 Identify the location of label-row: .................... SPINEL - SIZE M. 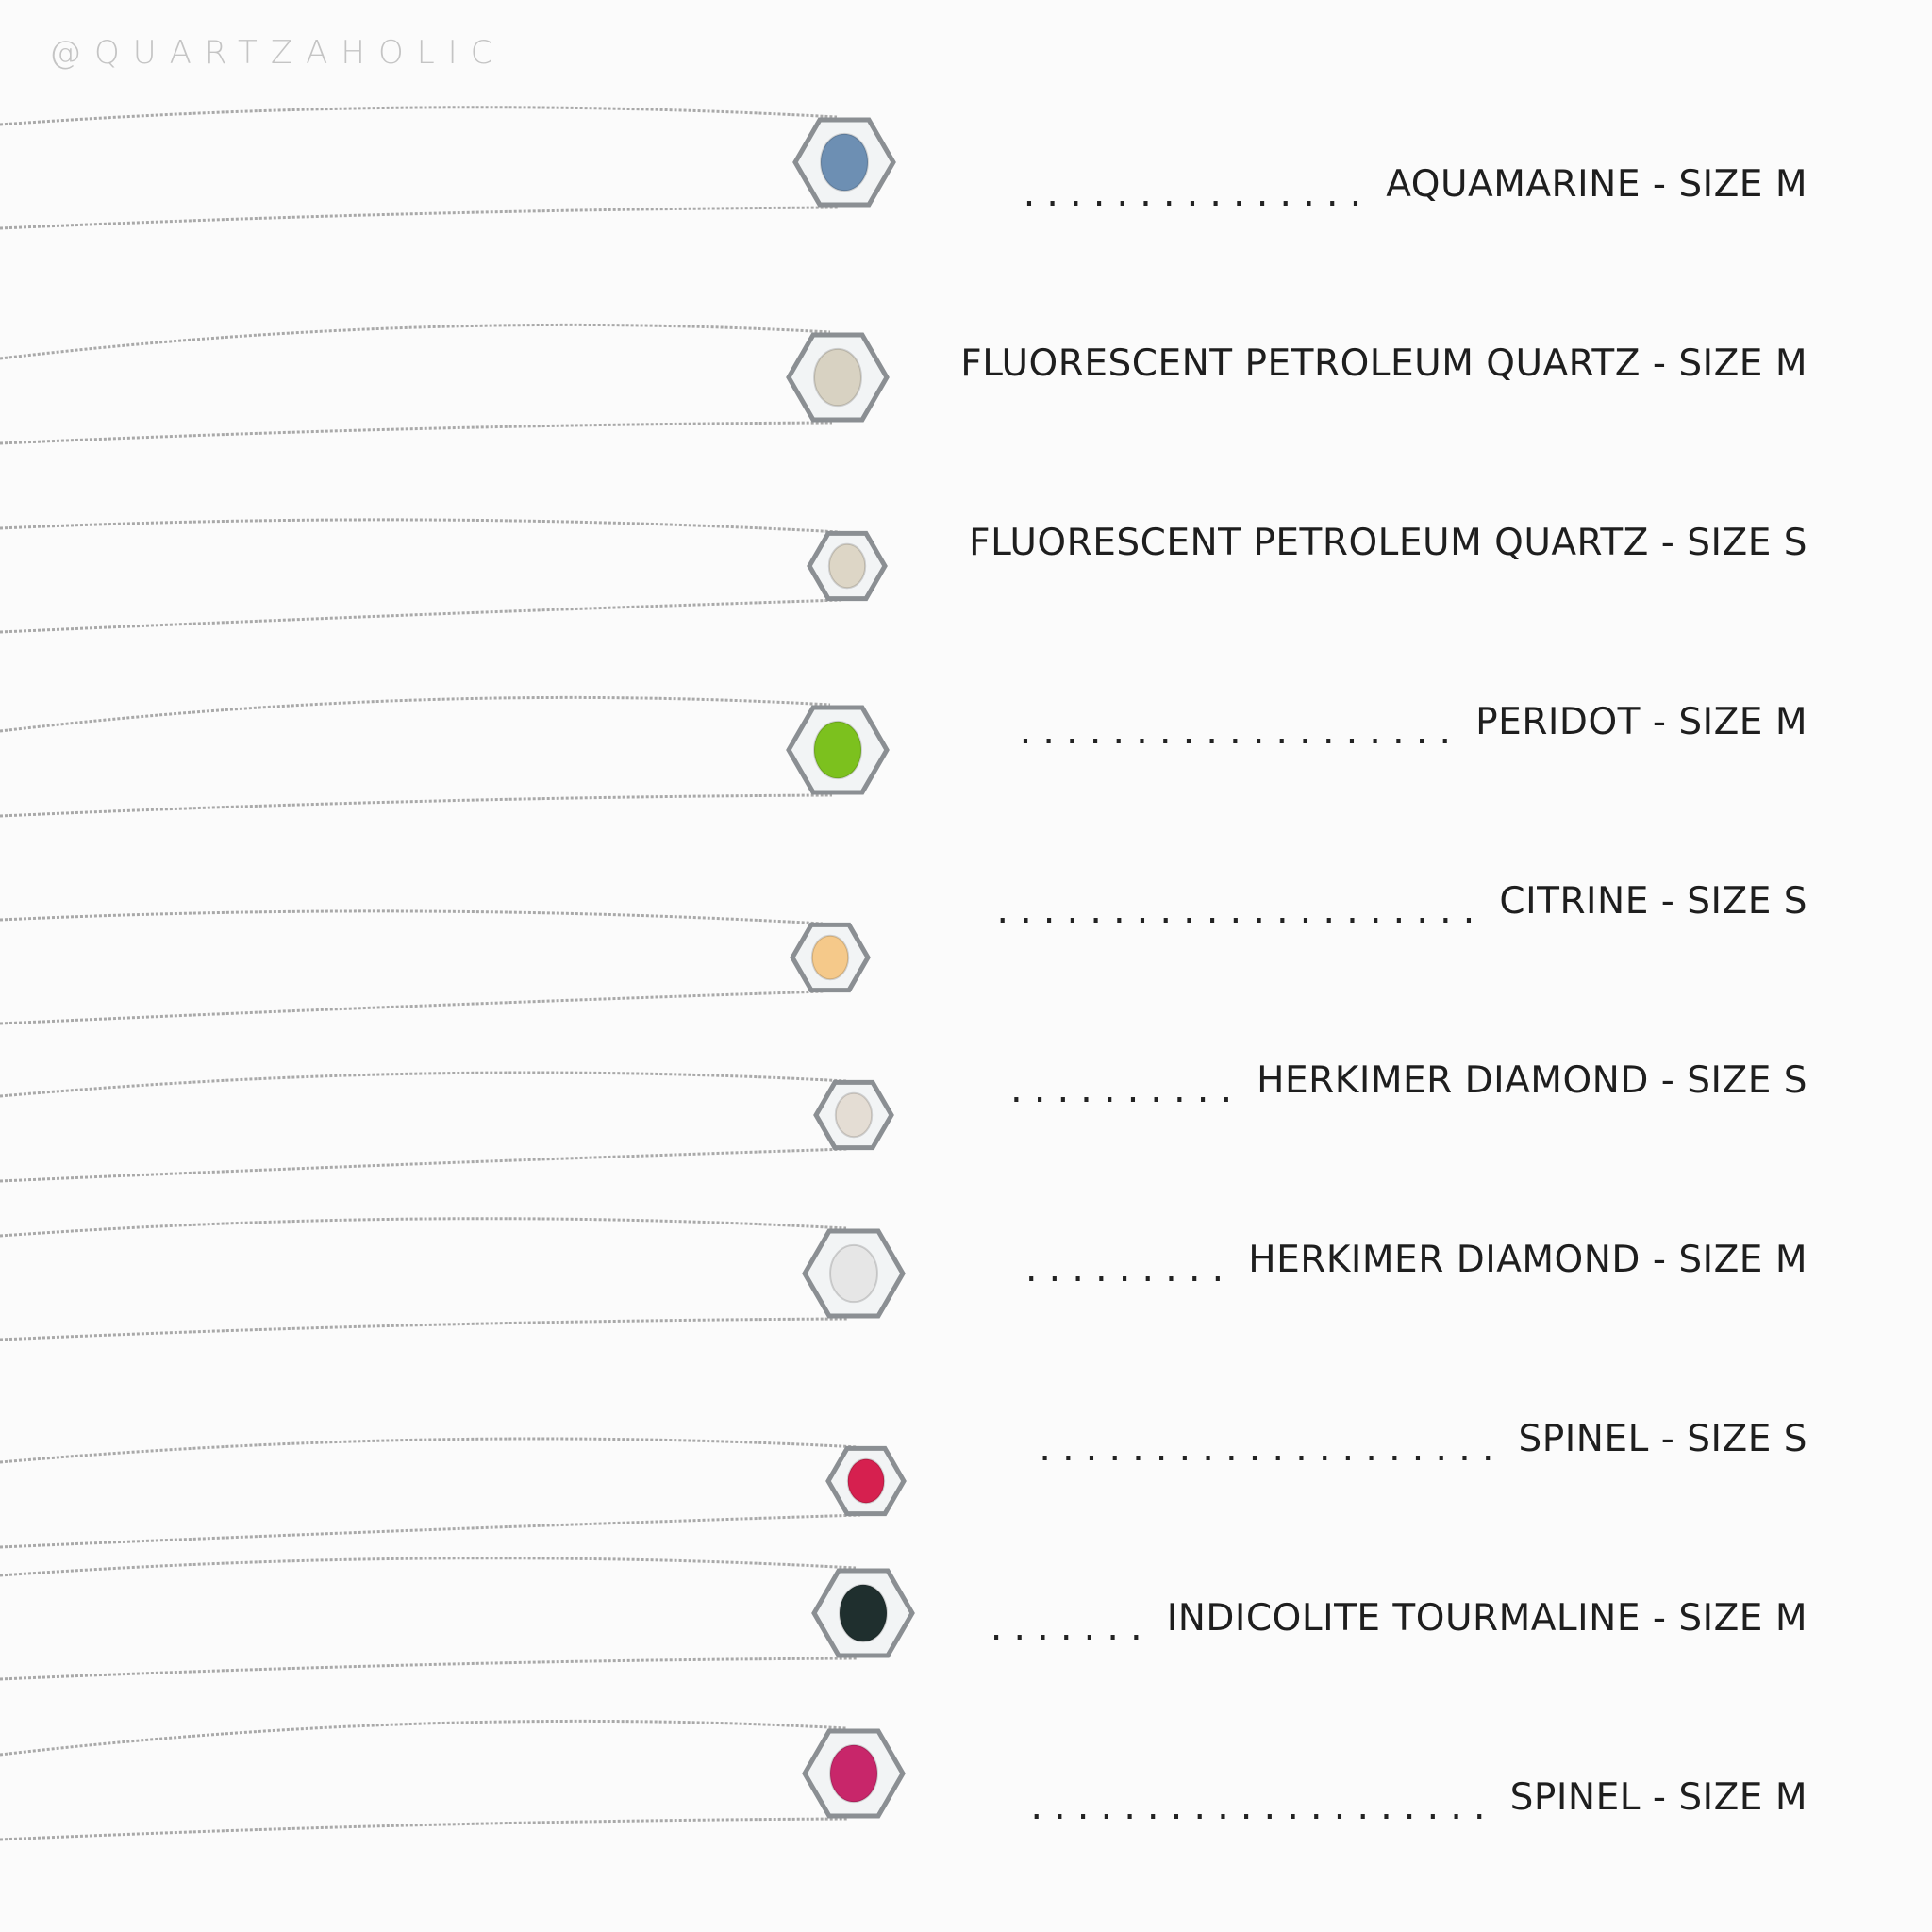
(1419, 1799).